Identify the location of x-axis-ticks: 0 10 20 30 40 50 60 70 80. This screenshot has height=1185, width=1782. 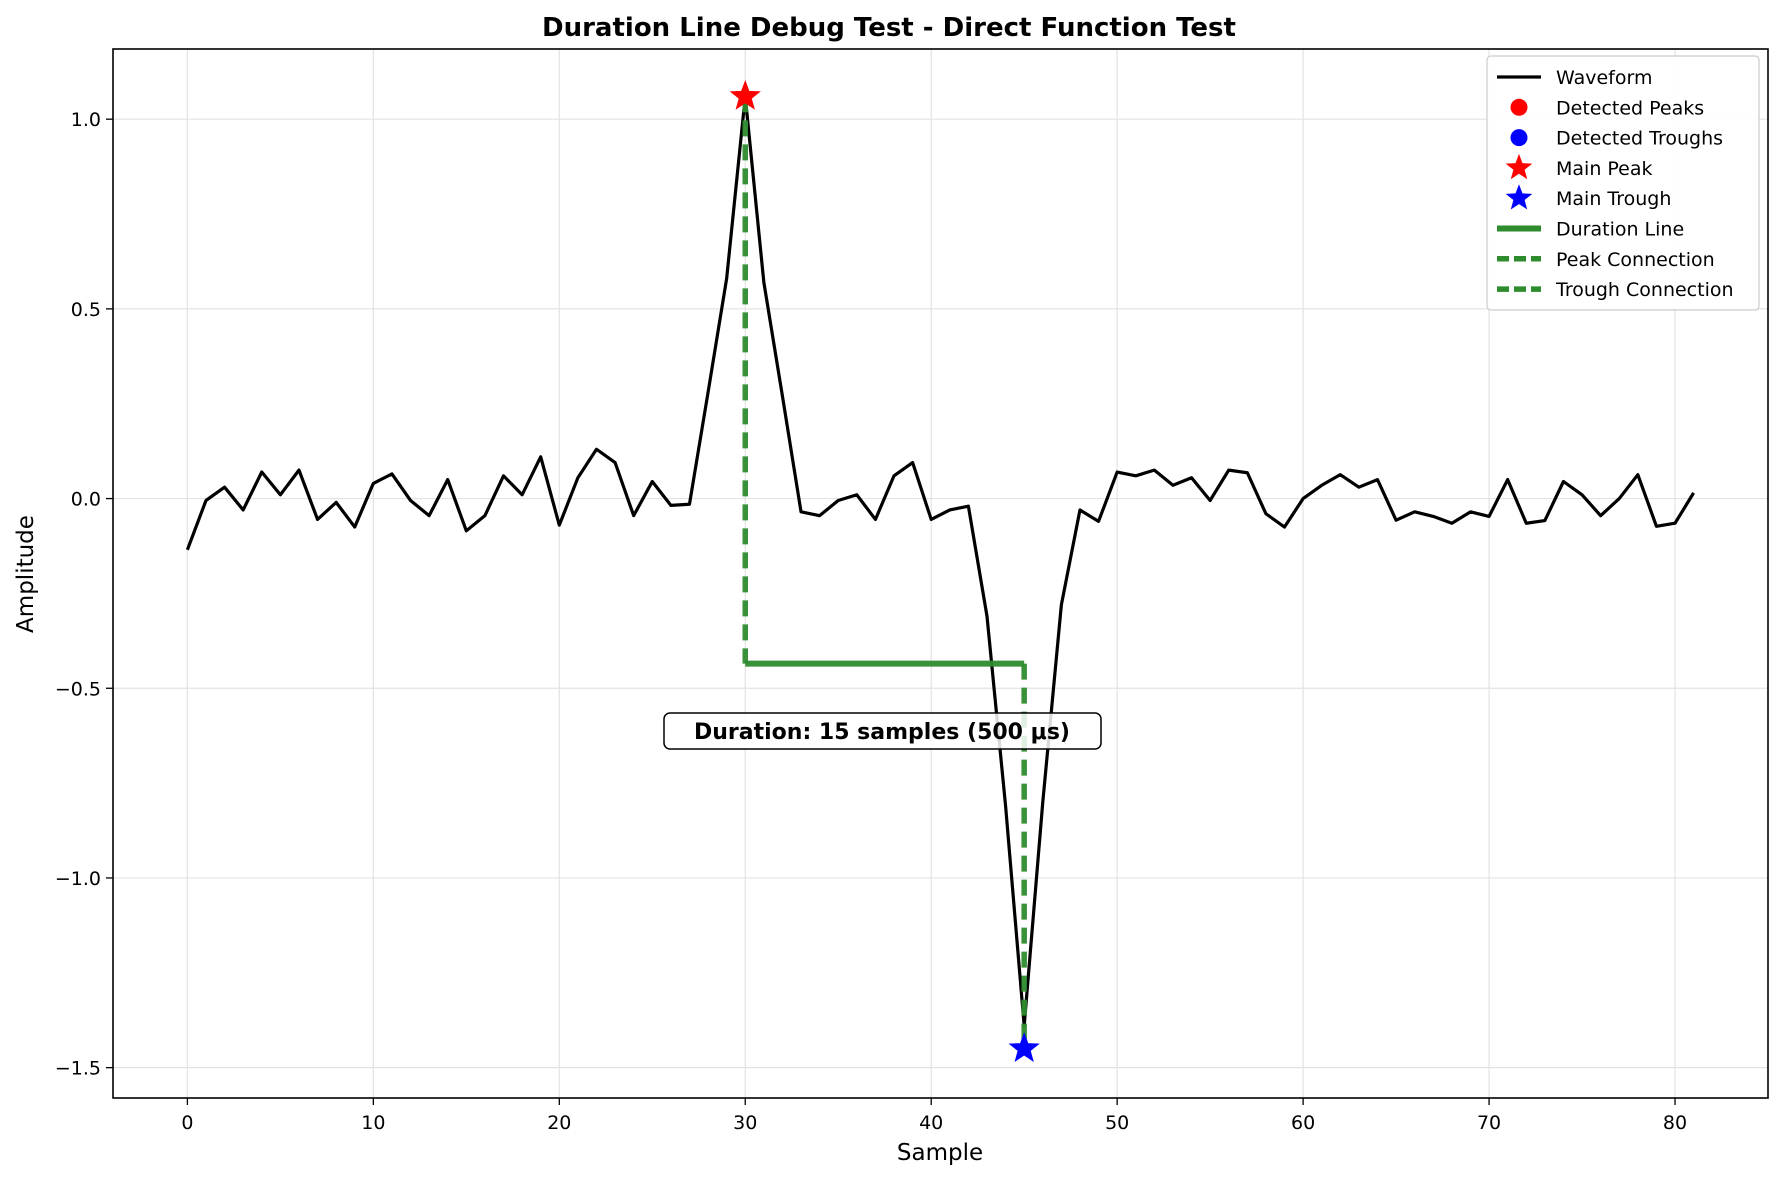
(934, 1116).